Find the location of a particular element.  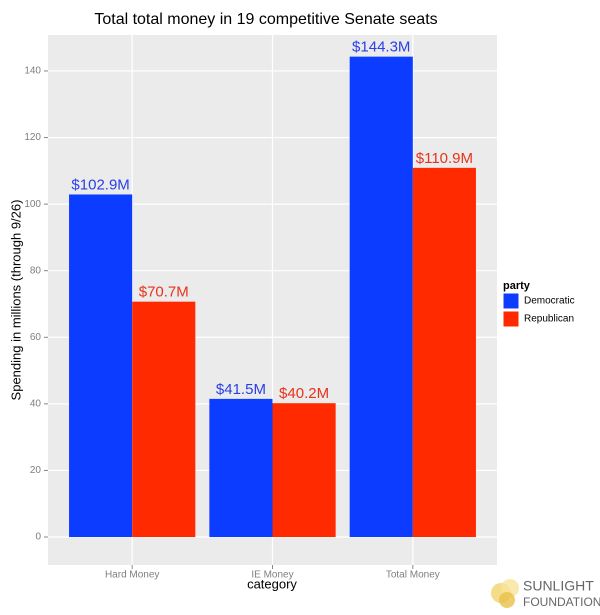

x-tick-label: Hard Money is located at coordinates (132, 575).